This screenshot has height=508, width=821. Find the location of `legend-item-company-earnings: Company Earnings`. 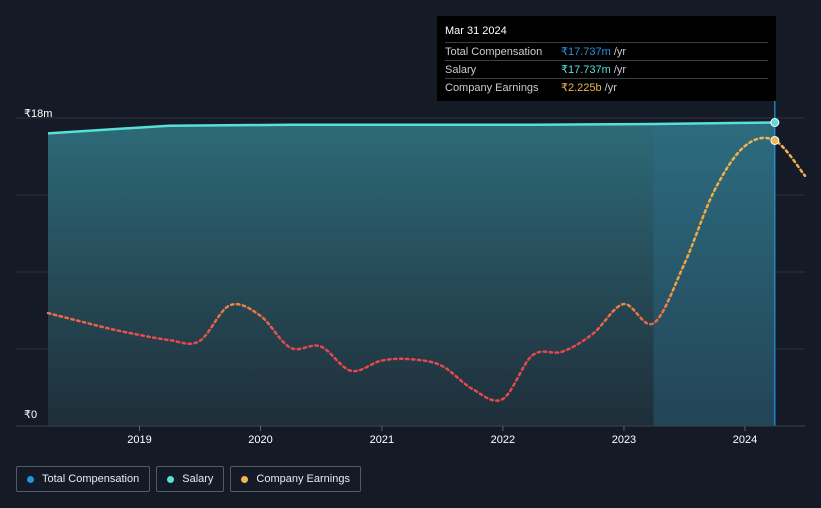

legend-item-company-earnings: Company Earnings is located at coordinates (295, 479).